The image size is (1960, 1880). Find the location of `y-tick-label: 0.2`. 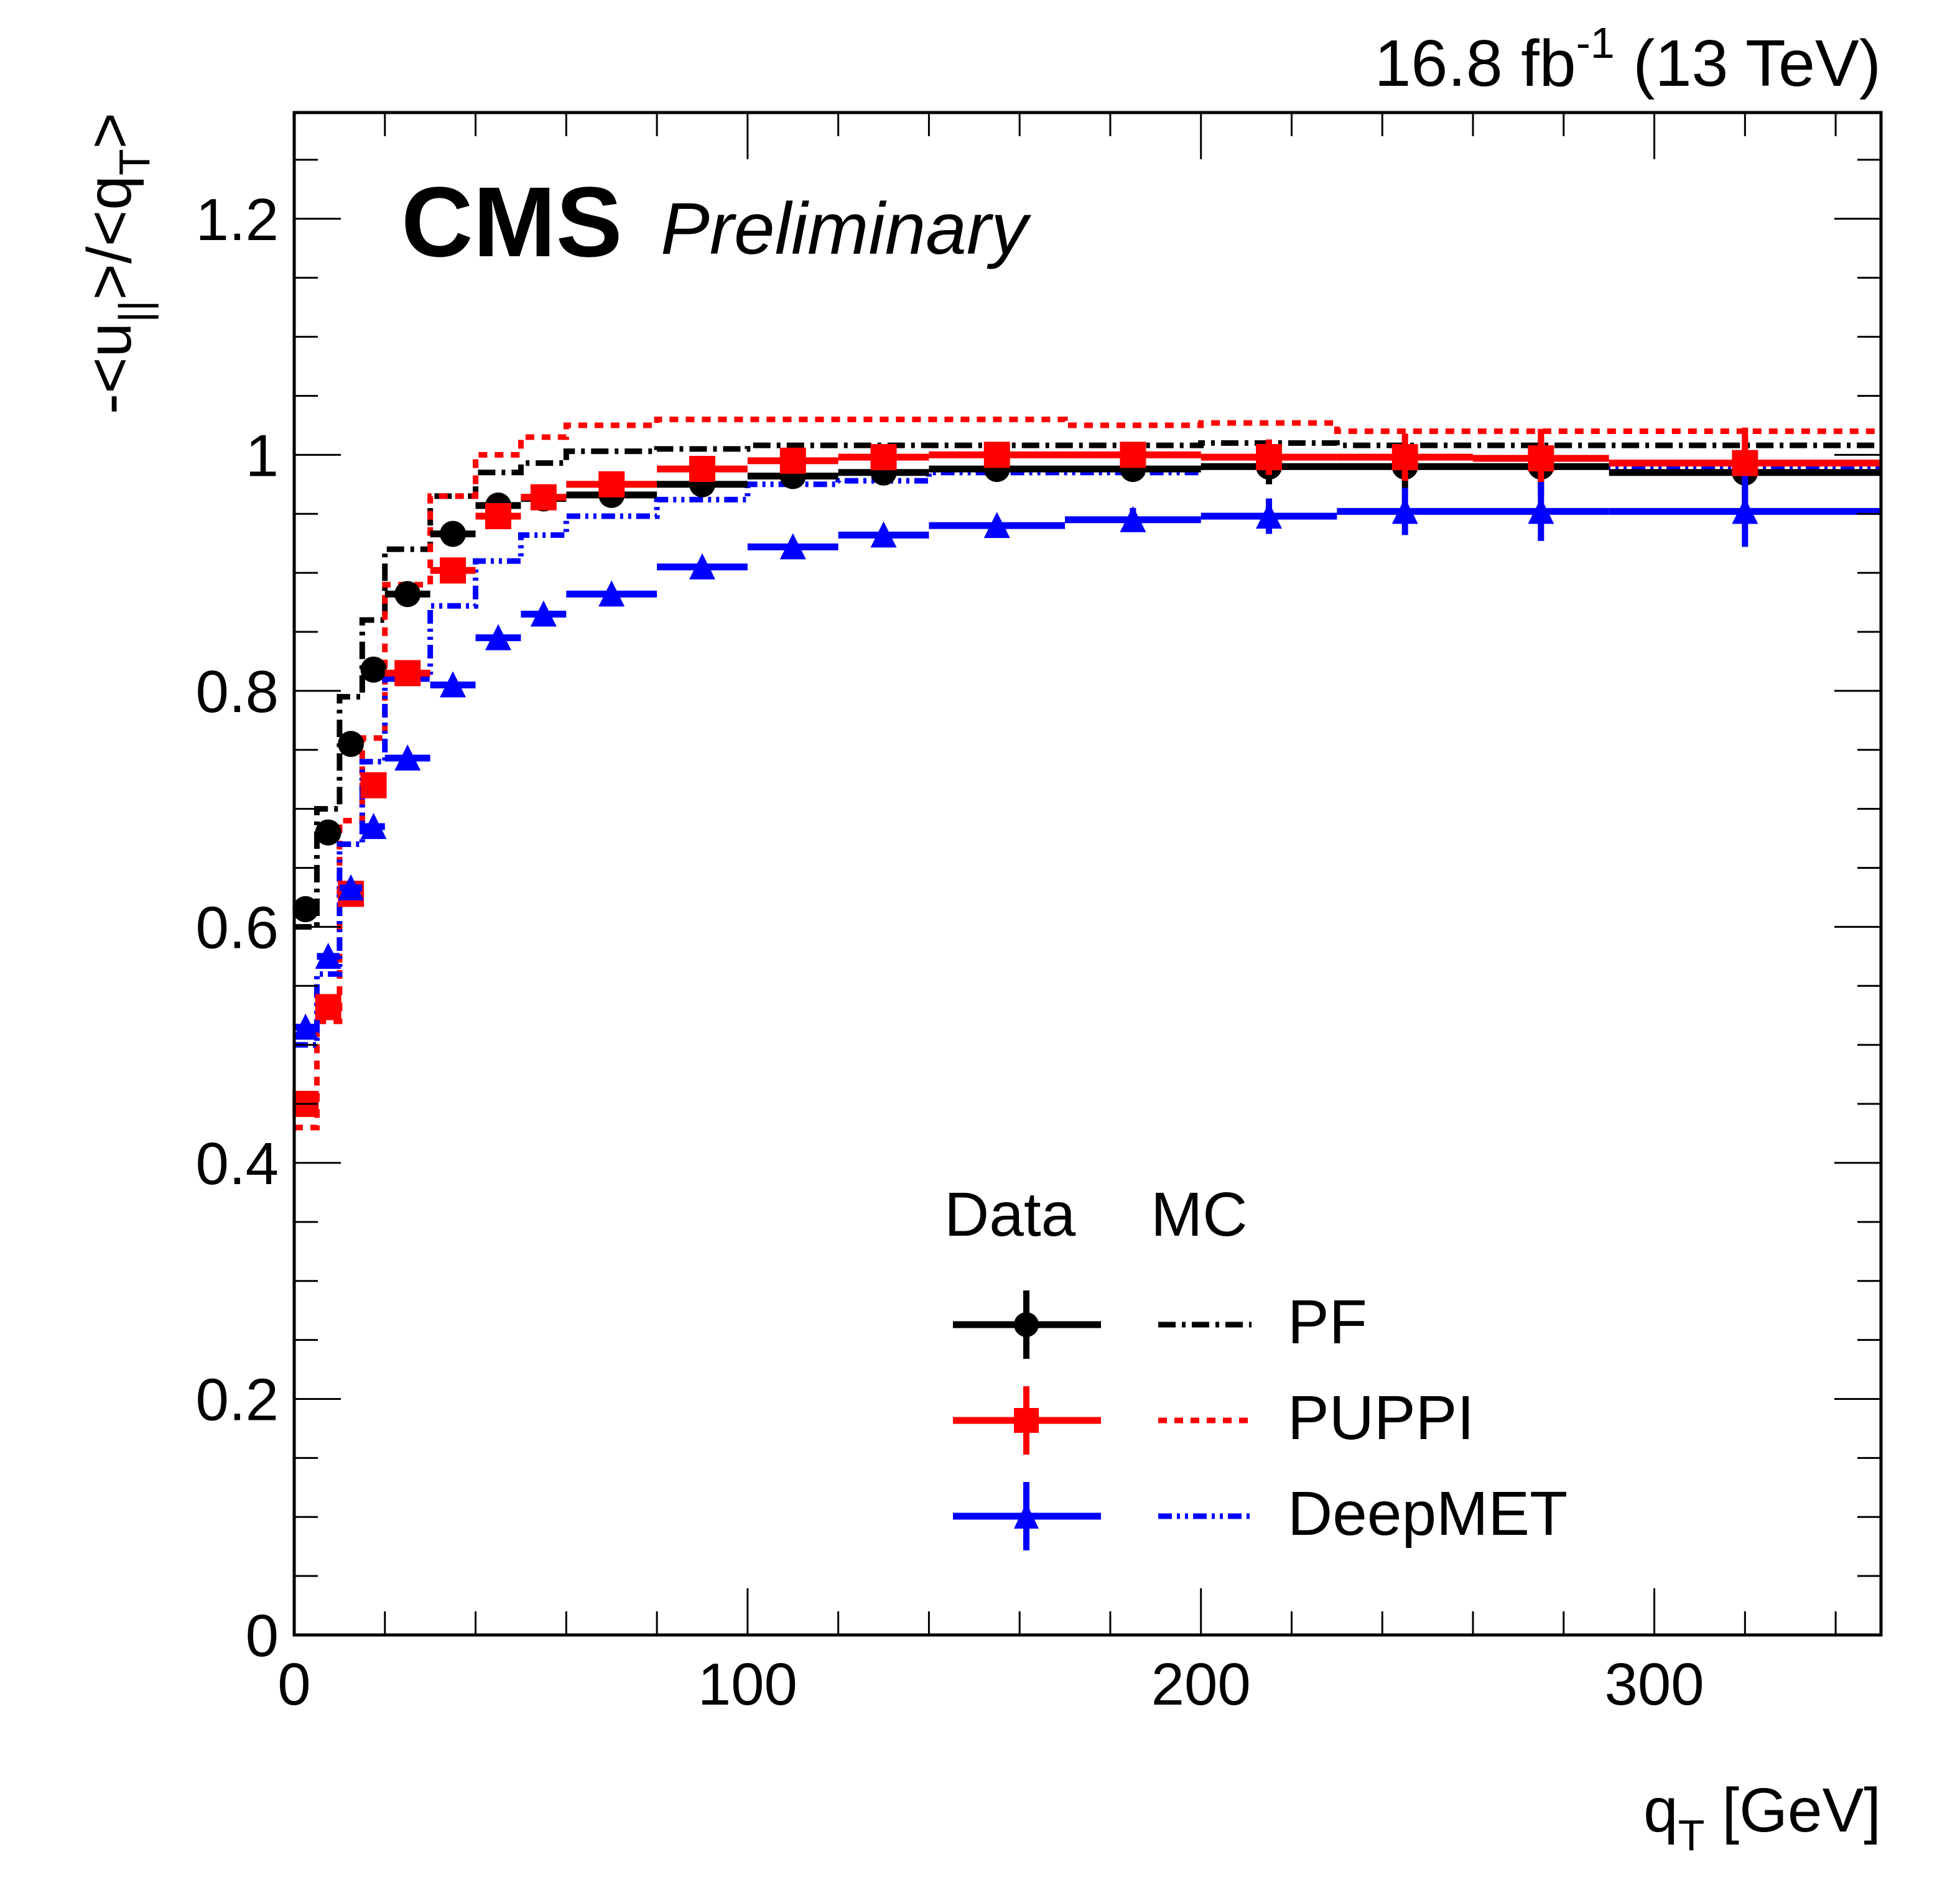

y-tick-label: 0.2 is located at coordinates (237, 1399).